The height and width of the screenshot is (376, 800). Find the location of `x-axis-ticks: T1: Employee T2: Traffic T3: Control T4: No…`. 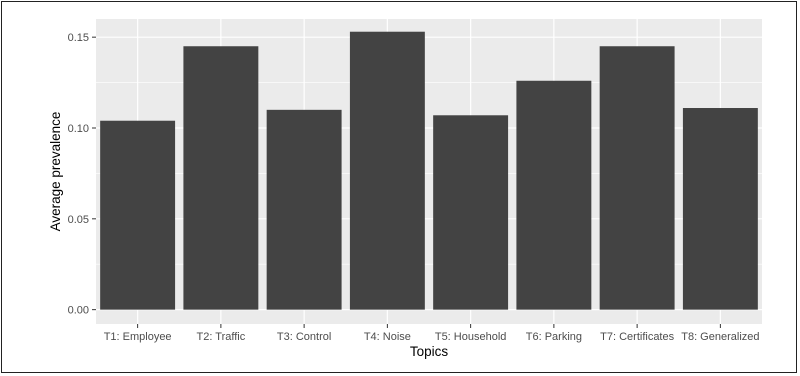

x-axis-ticks: T1: Employee T2: Traffic T3: Control T4: No… is located at coordinates (432, 333).